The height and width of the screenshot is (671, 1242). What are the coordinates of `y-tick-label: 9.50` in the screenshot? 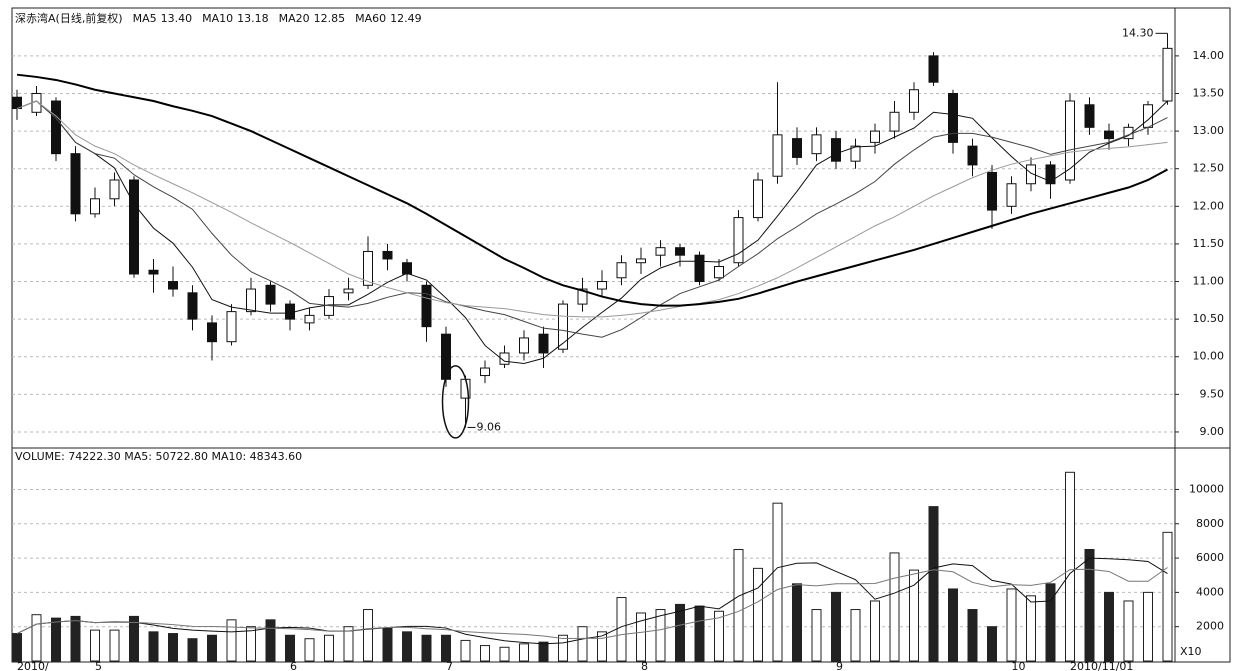 It's located at (1212, 393).